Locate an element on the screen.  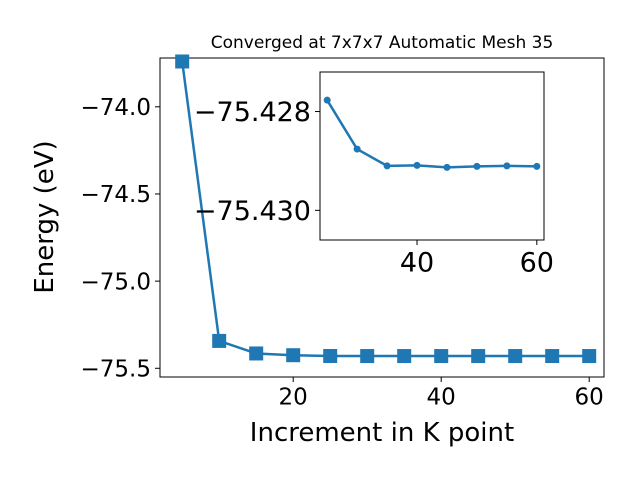
inset-y-tick-label: −75.428 is located at coordinates (252, 112).